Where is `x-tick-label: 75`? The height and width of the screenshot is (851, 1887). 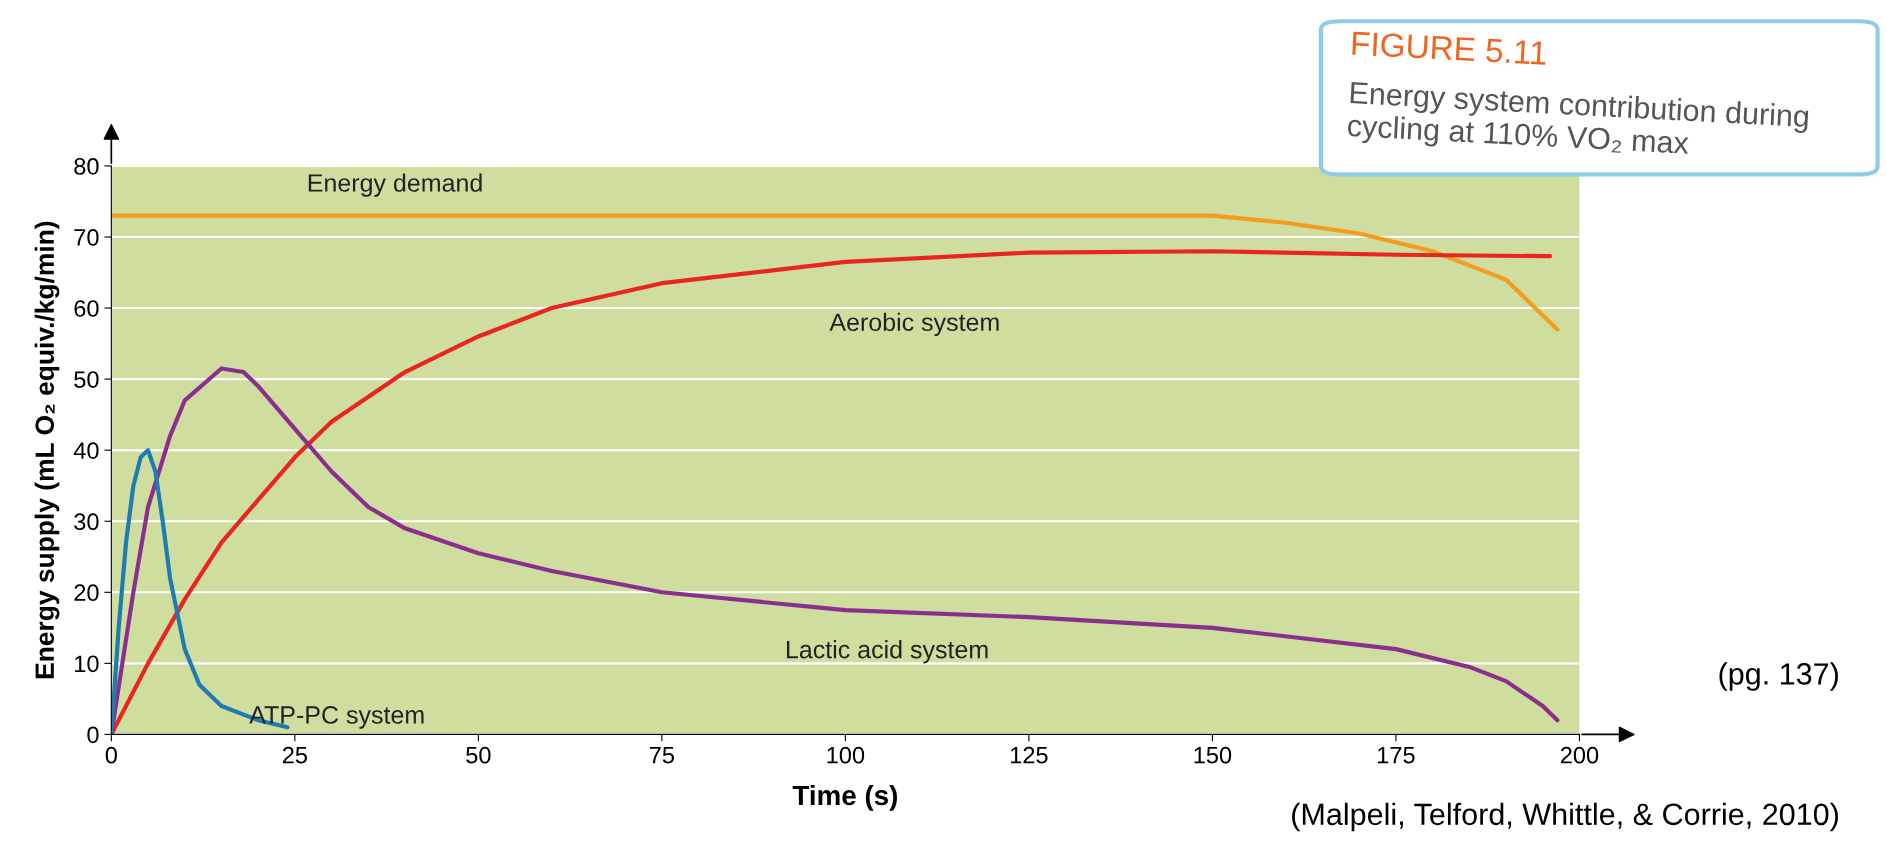 x-tick-label: 75 is located at coordinates (662, 755).